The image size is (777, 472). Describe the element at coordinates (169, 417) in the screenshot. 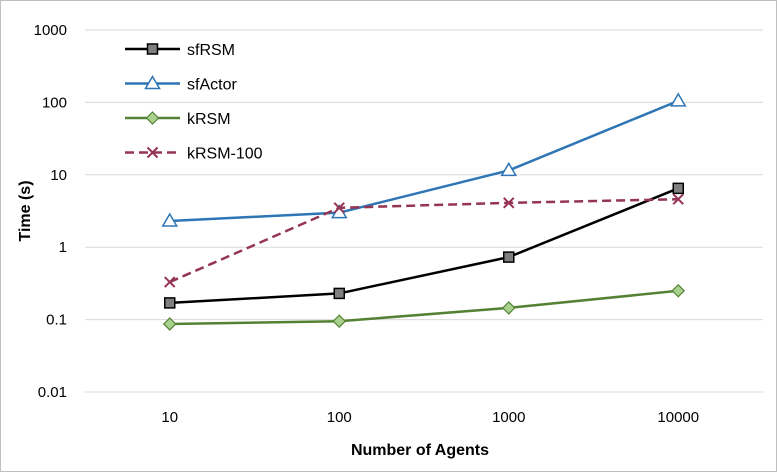

I see `x-tick-label: 10` at that location.